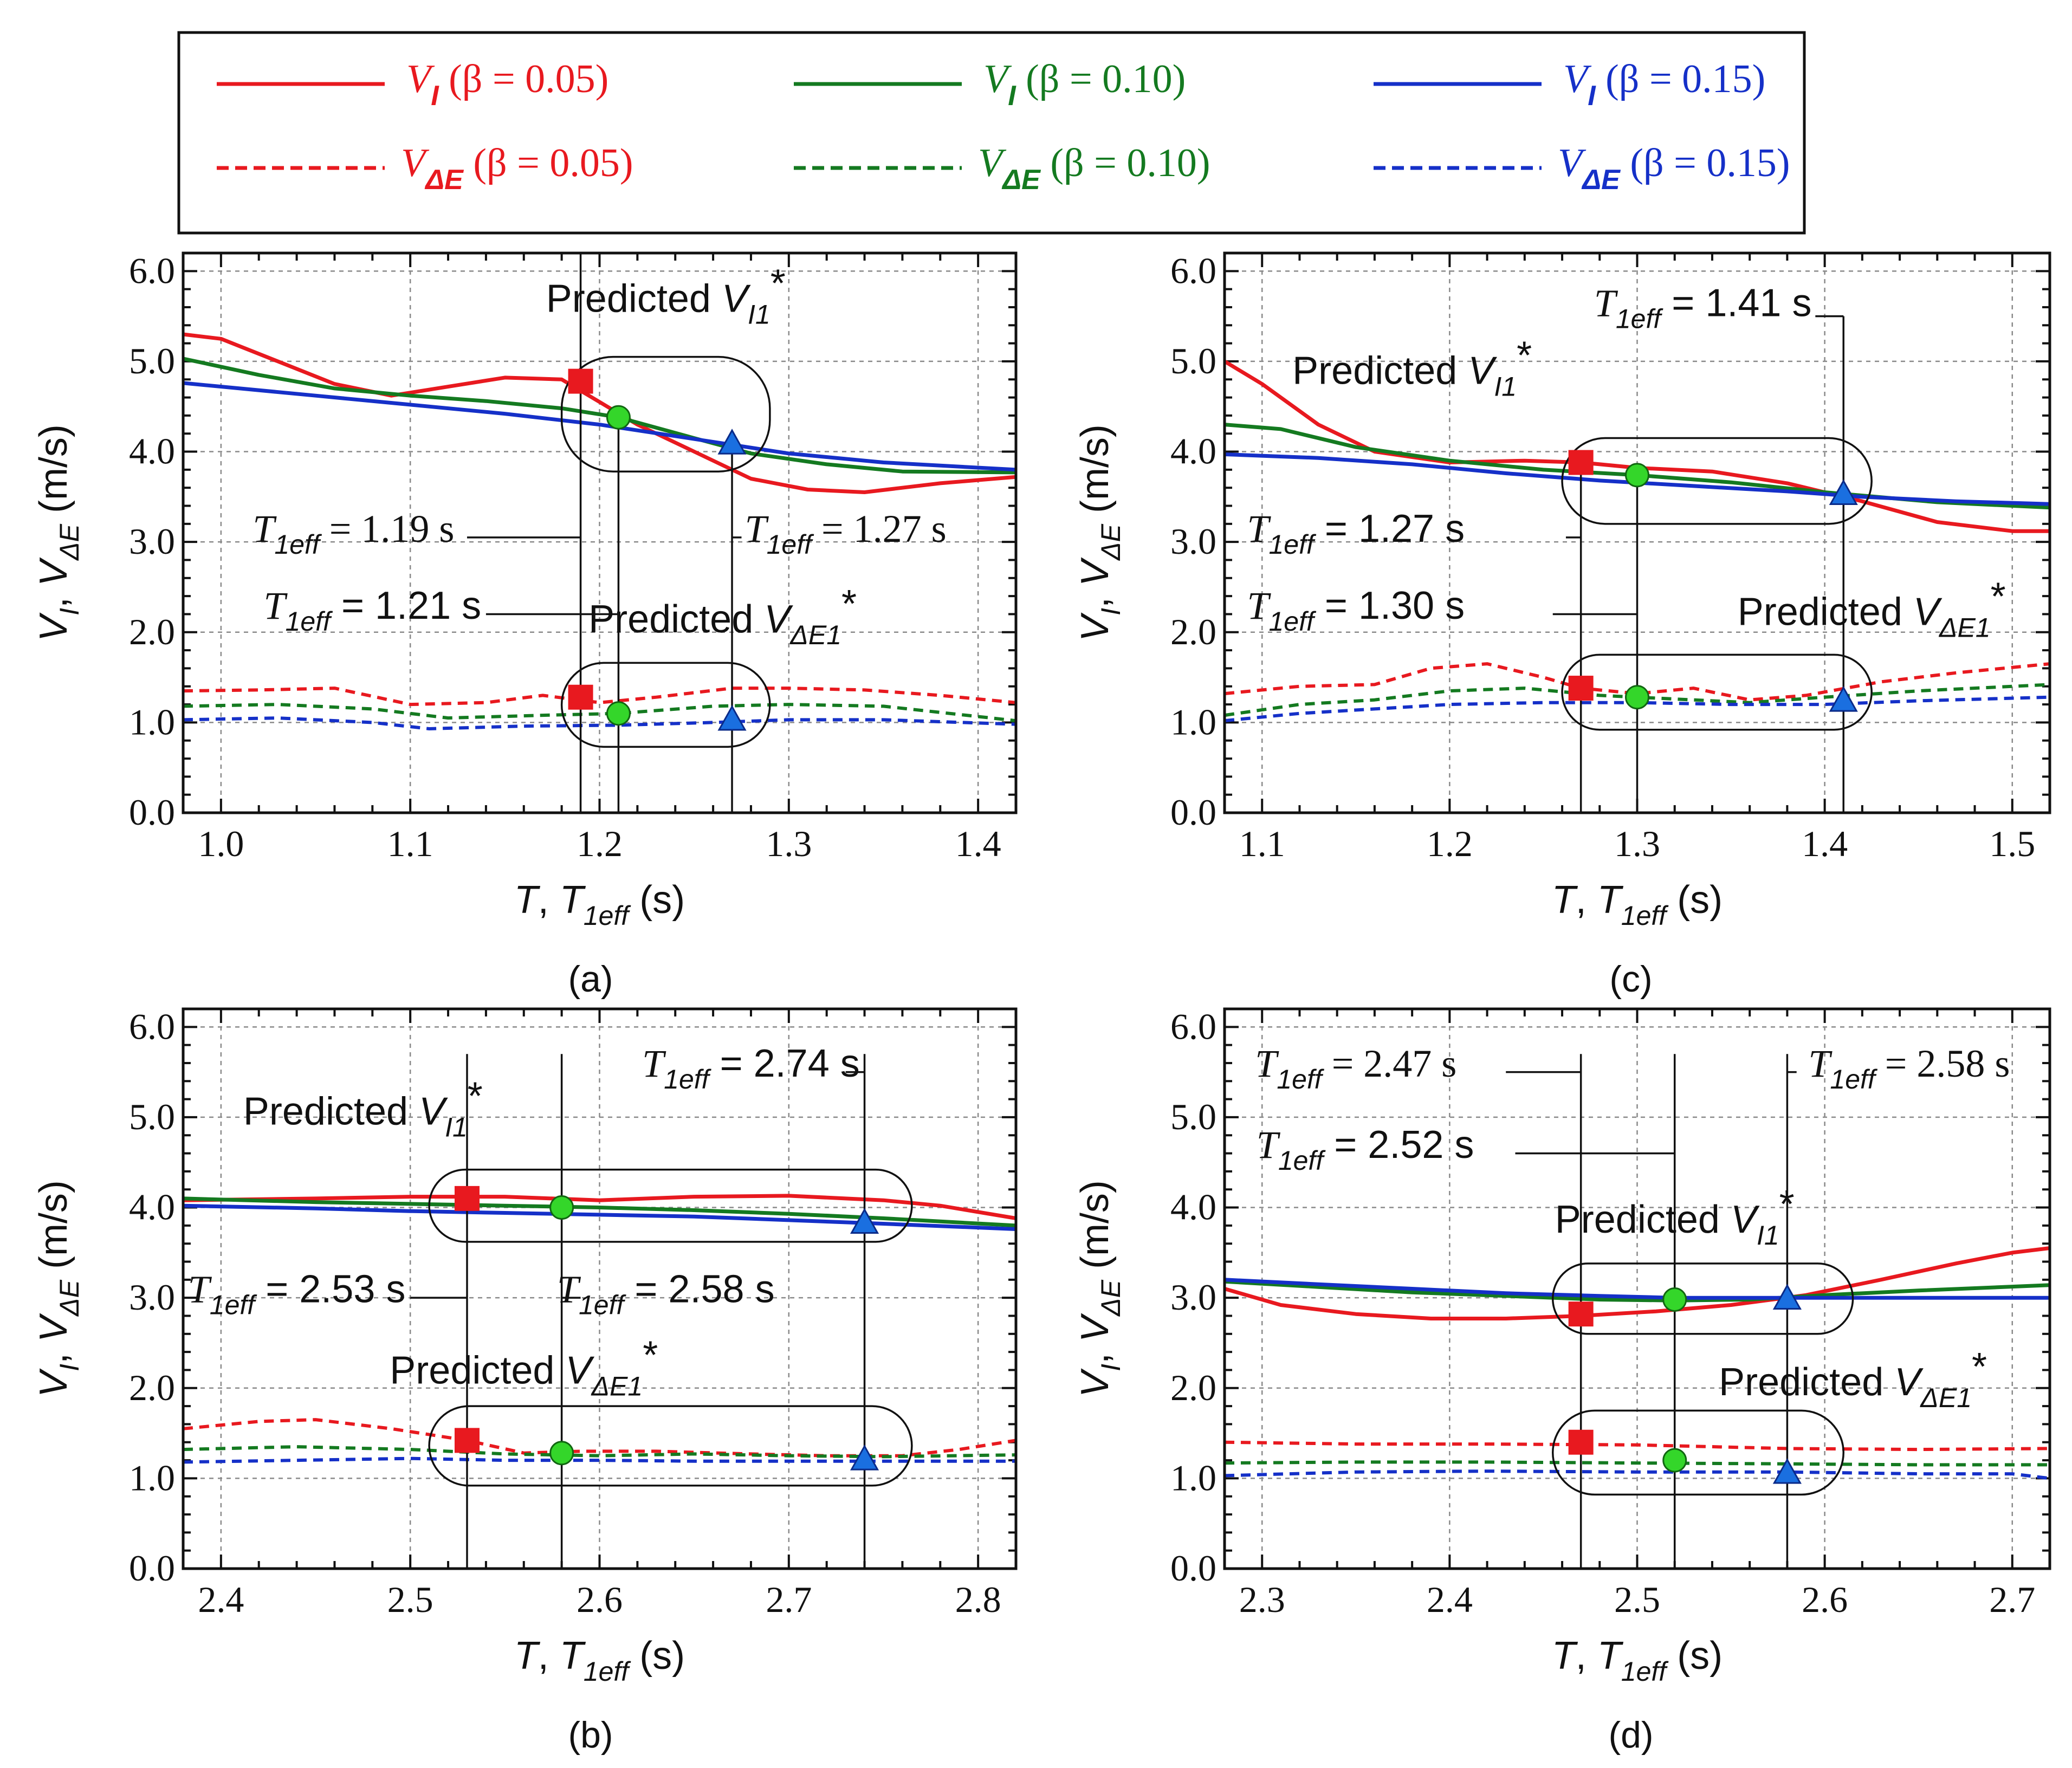 Image resolution: width=2072 pixels, height=1768 pixels. What do you see at coordinates (1664, 84) in the screenshot?
I see `legend-label: VI (β = 0.15)` at bounding box center [1664, 84].